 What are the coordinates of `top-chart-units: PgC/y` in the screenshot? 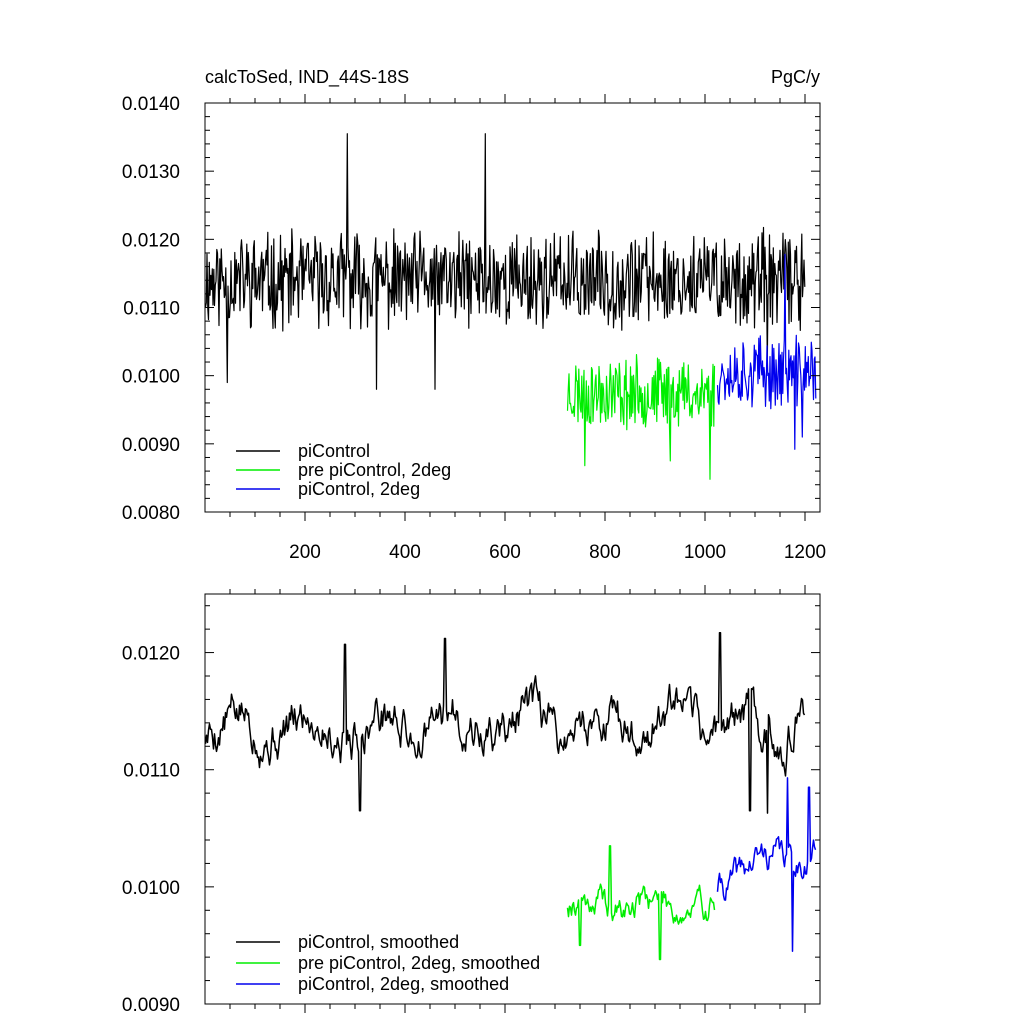 It's located at (795, 77).